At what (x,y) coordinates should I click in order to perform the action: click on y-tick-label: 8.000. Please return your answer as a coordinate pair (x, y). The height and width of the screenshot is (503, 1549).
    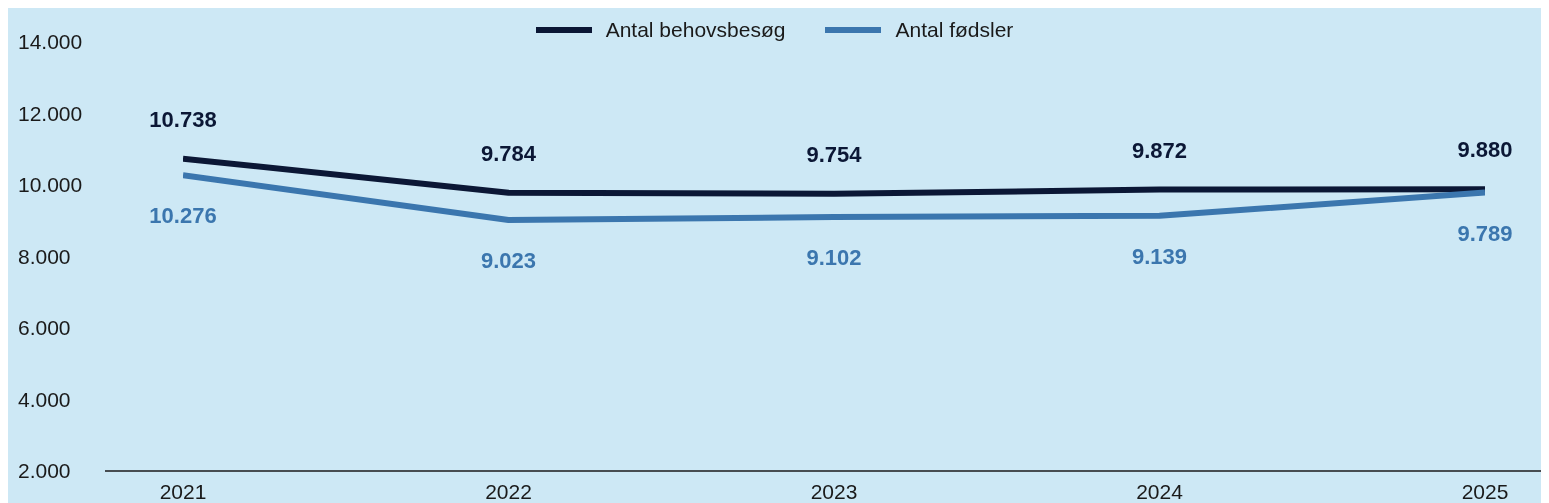
    Looking at the image, I should click on (44, 256).